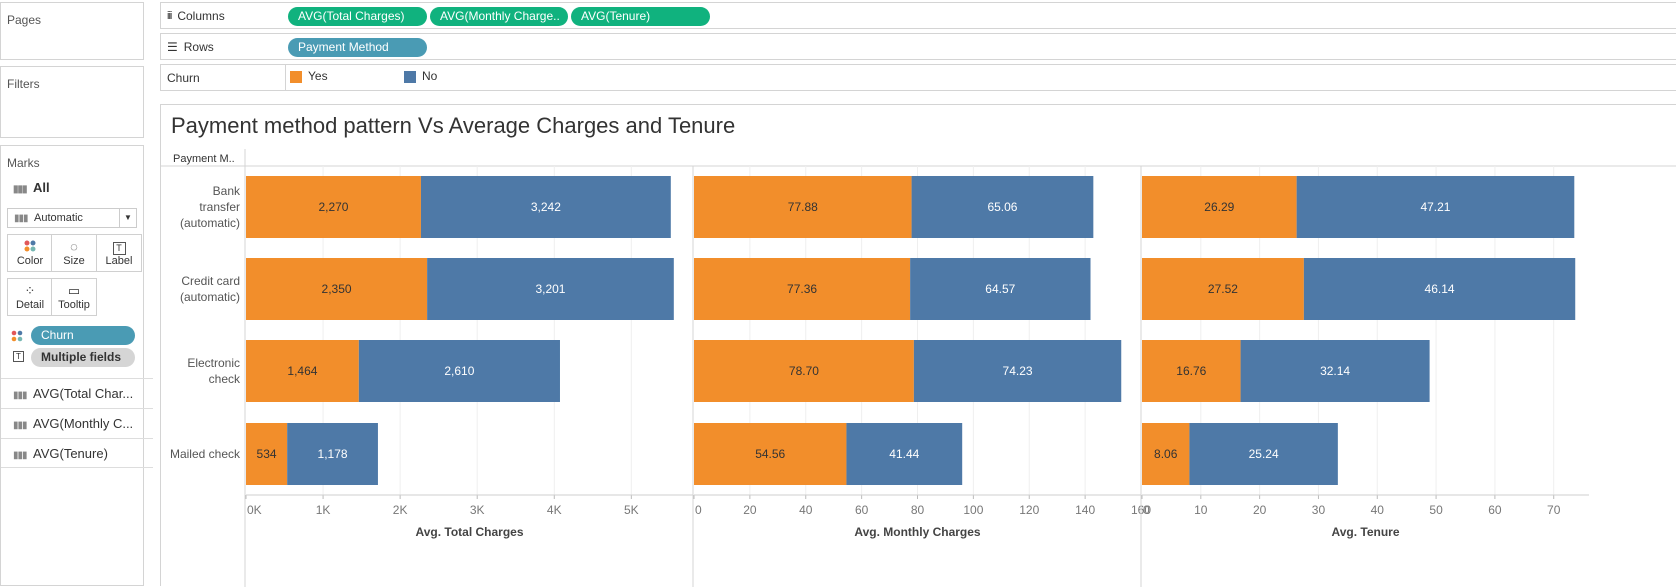  Describe the element at coordinates (30, 247) in the screenshot. I see `color-icon` at that location.